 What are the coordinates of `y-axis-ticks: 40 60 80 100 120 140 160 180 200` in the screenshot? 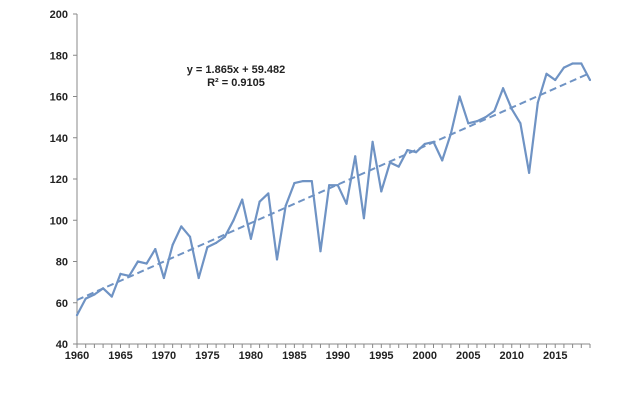 It's located at (63, 180).